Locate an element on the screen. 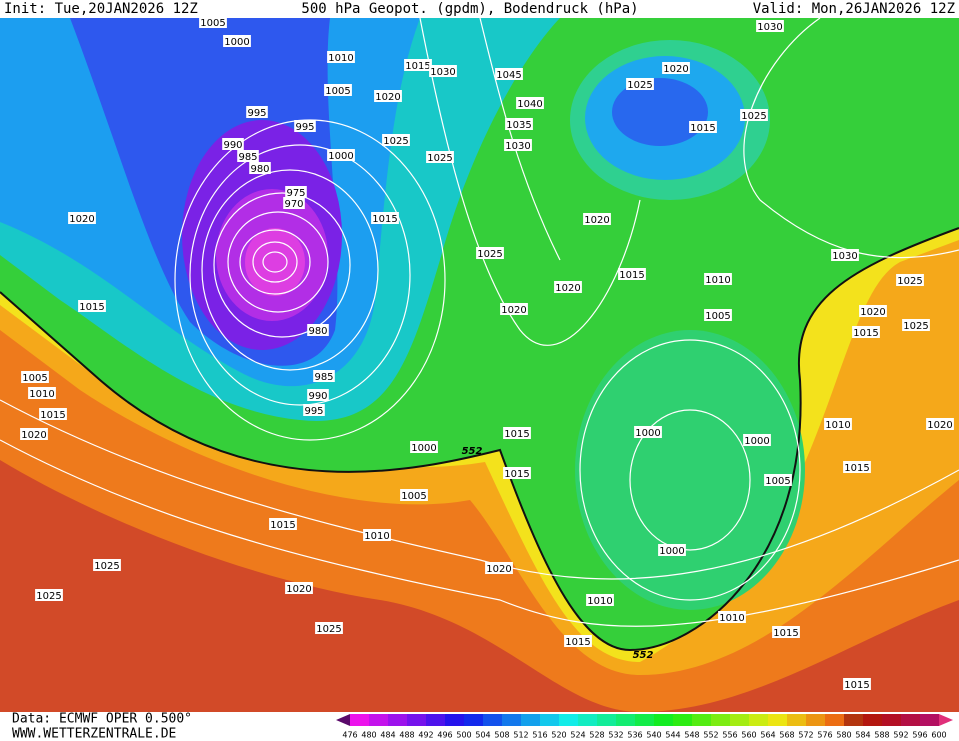  isobar-label: 995 is located at coordinates (305, 126).